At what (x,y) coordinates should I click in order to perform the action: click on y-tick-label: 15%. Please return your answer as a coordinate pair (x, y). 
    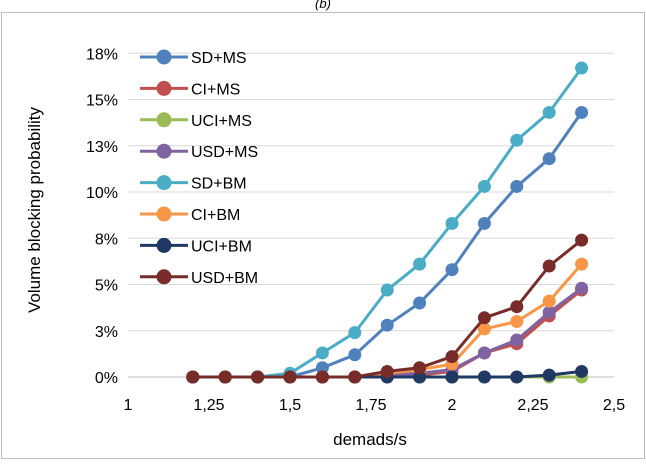
    Looking at the image, I should click on (102, 101).